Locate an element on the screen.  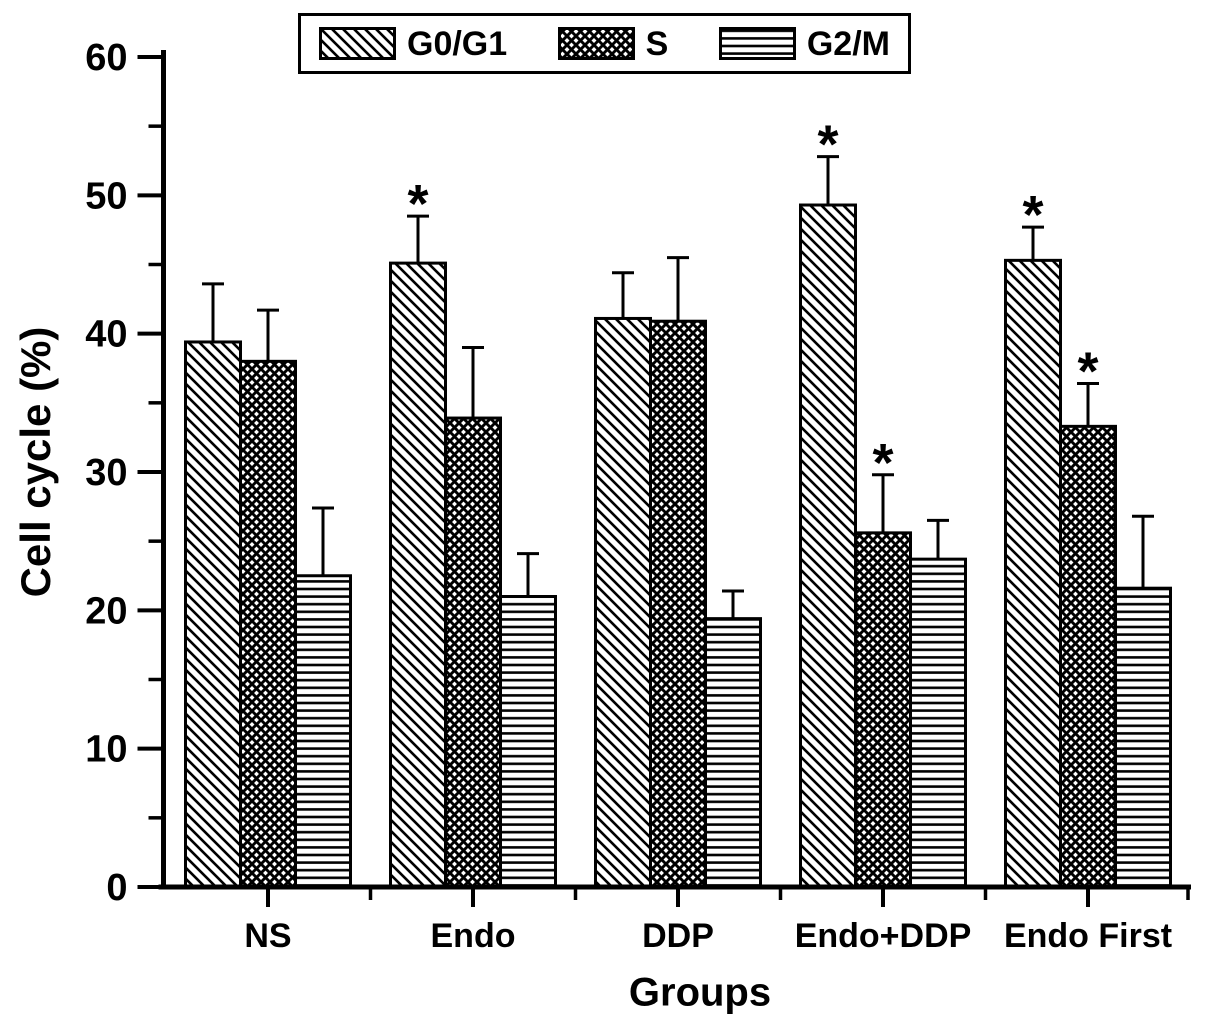
legend-item-s: S is located at coordinates (613, 43).